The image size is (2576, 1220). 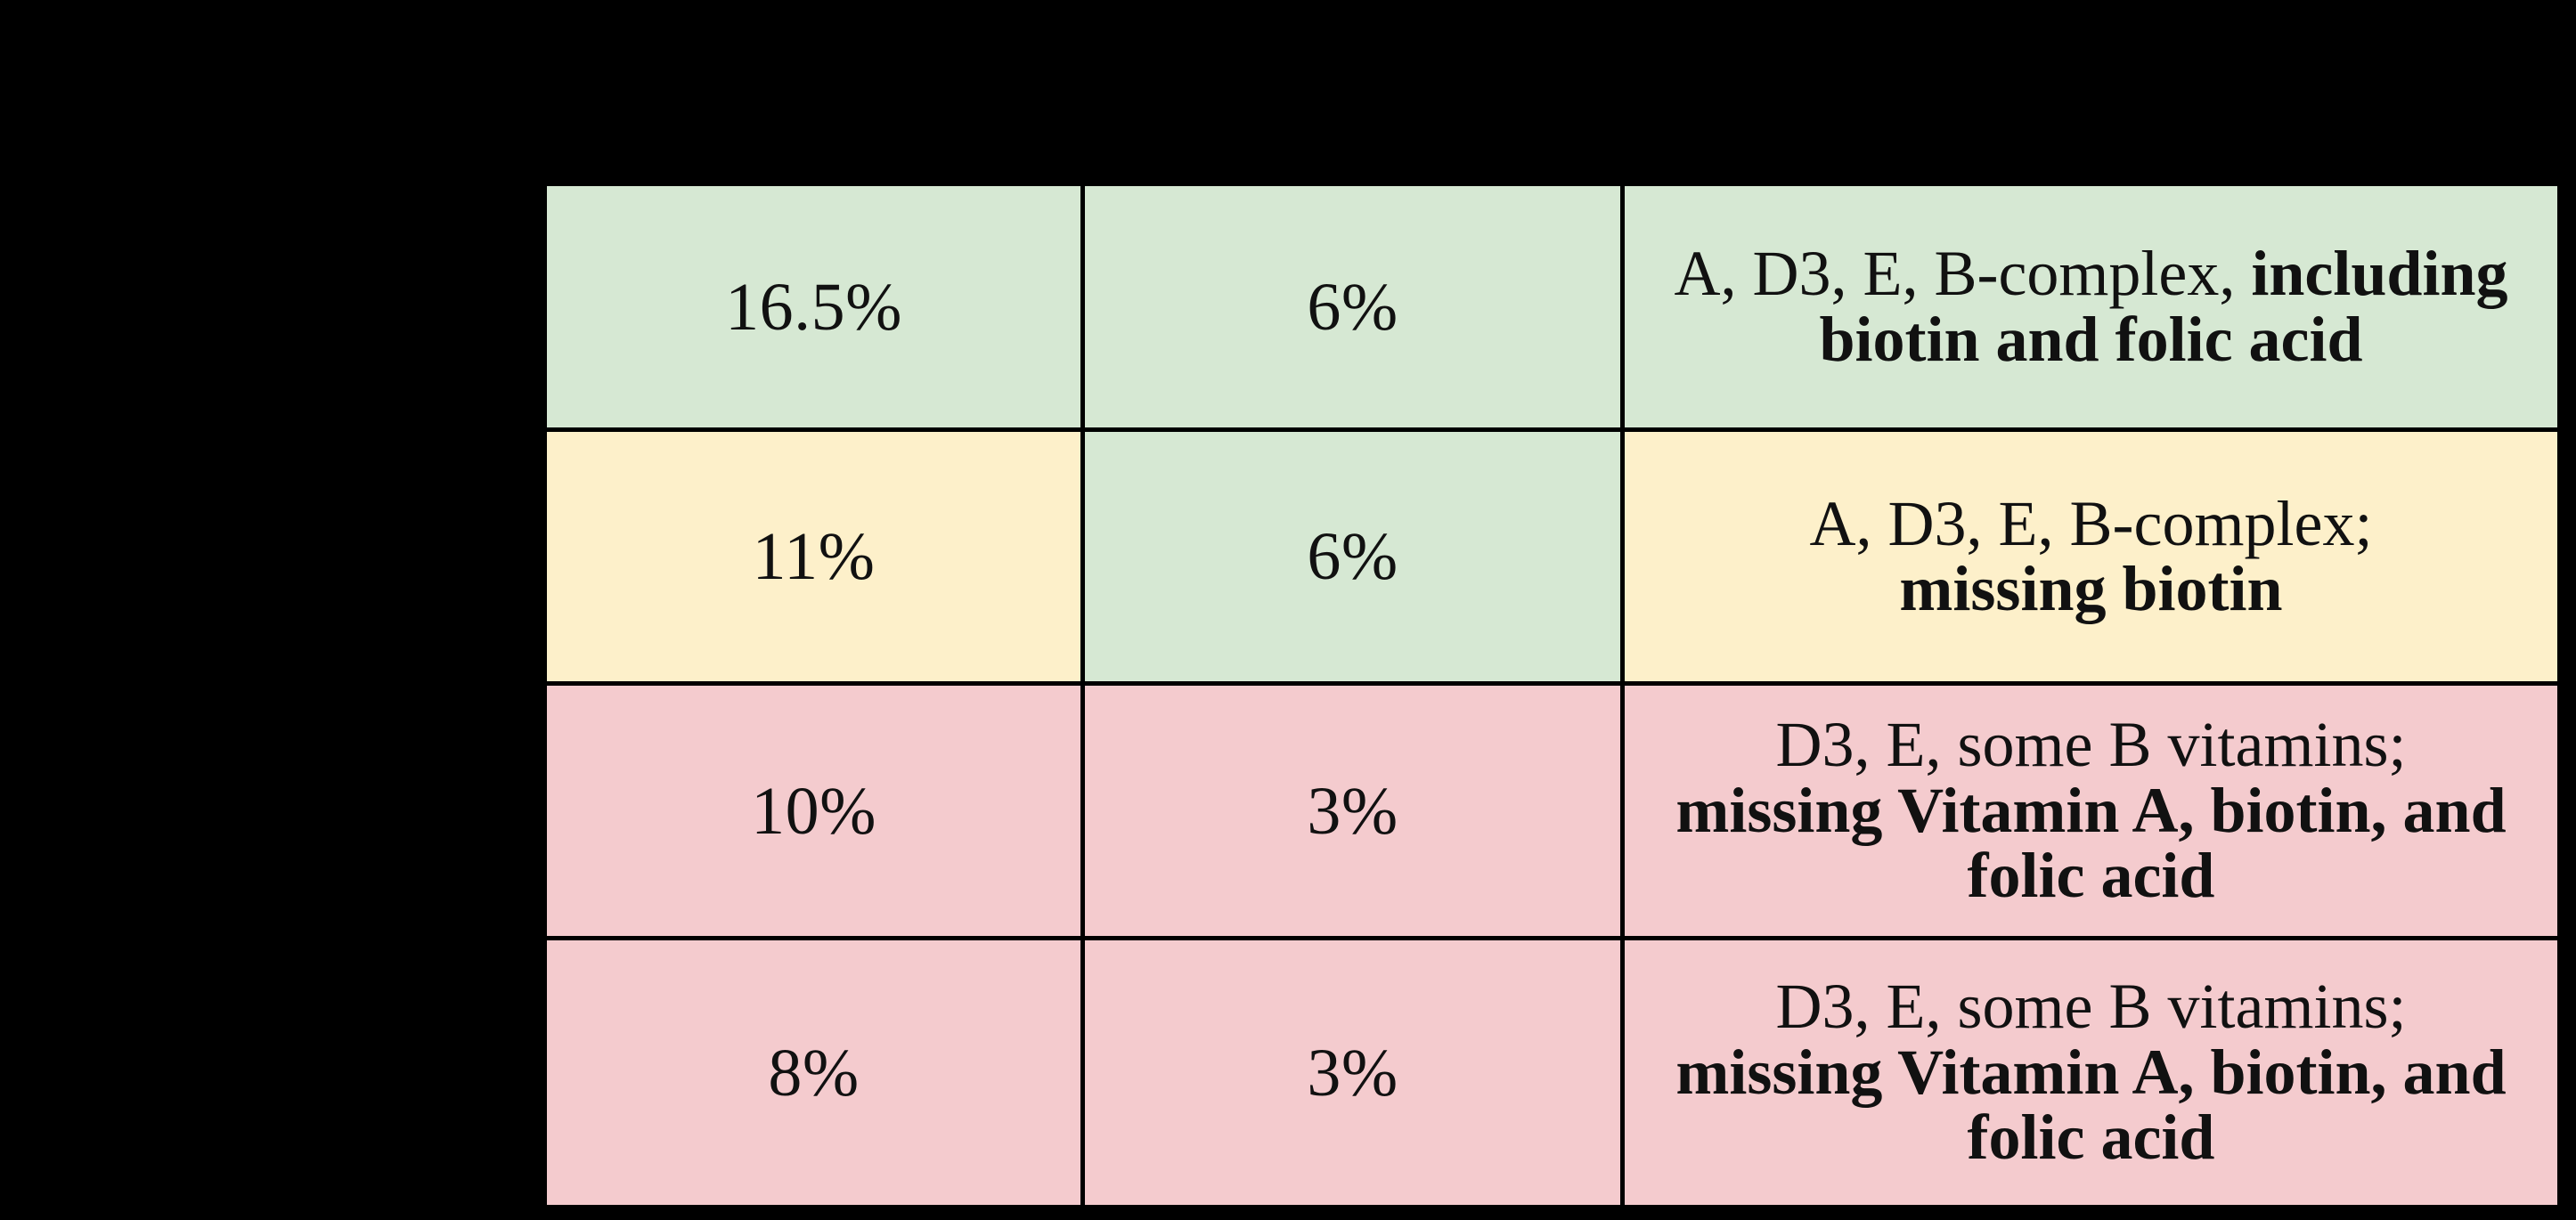 I want to click on row2-vitamins-cell: A, D3, E, B-complex; missing biotin, so click(x=2091, y=556).